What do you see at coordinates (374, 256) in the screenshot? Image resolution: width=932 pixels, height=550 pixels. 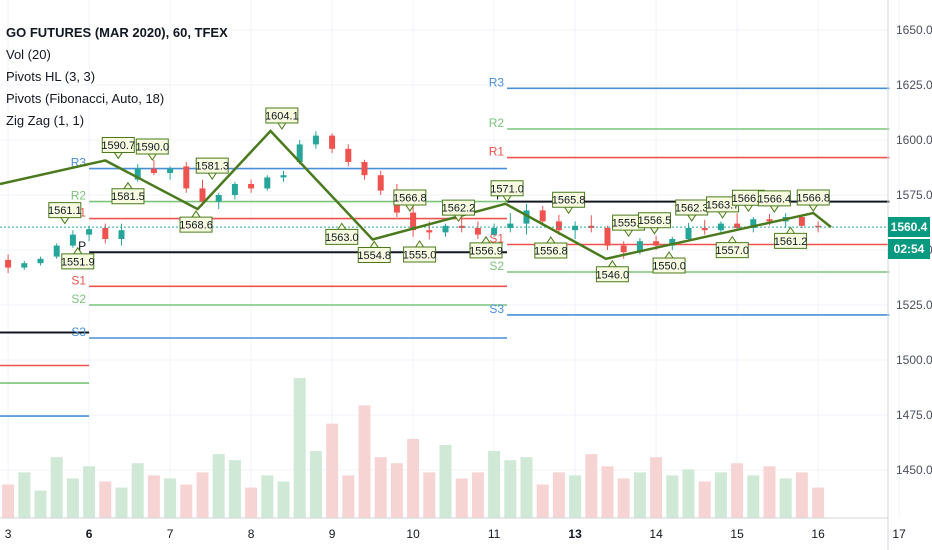 I see `label-text: 1554.8` at bounding box center [374, 256].